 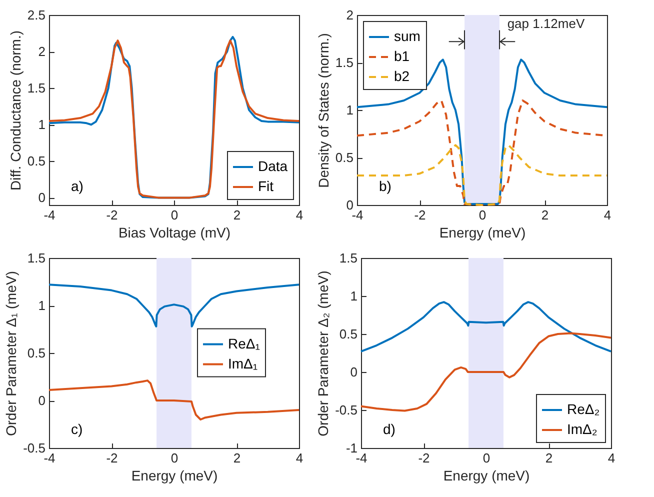 What do you see at coordinates (323, 353) in the screenshot?
I see `y-axis-title: Order Parameter Δ₂ (meV)` at bounding box center [323, 353].